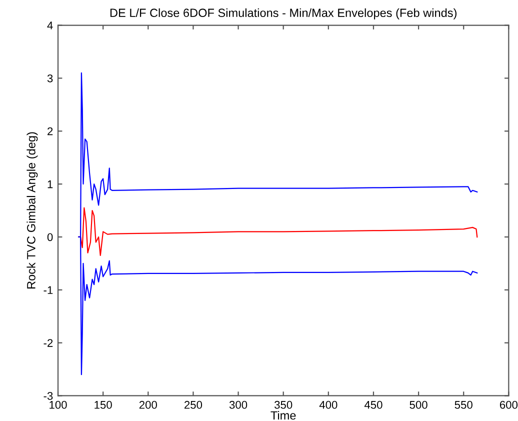 The height and width of the screenshot is (421, 518). What do you see at coordinates (50, 184) in the screenshot?
I see `y-tick-label: 1` at bounding box center [50, 184].